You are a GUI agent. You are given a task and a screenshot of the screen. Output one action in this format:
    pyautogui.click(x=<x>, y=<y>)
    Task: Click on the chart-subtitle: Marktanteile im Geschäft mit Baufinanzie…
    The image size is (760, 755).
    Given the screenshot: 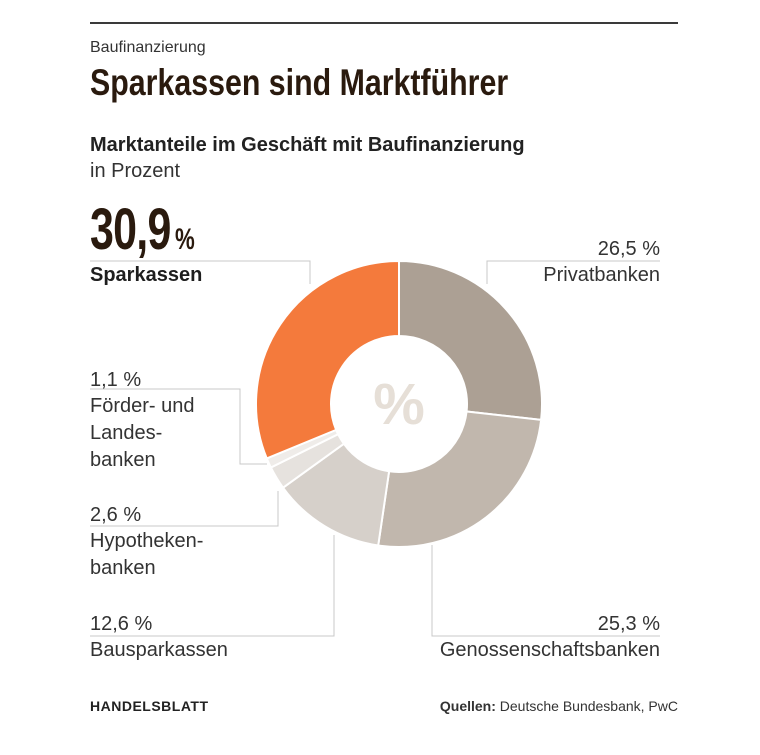 What is the action you would take?
    pyautogui.click(x=307, y=145)
    